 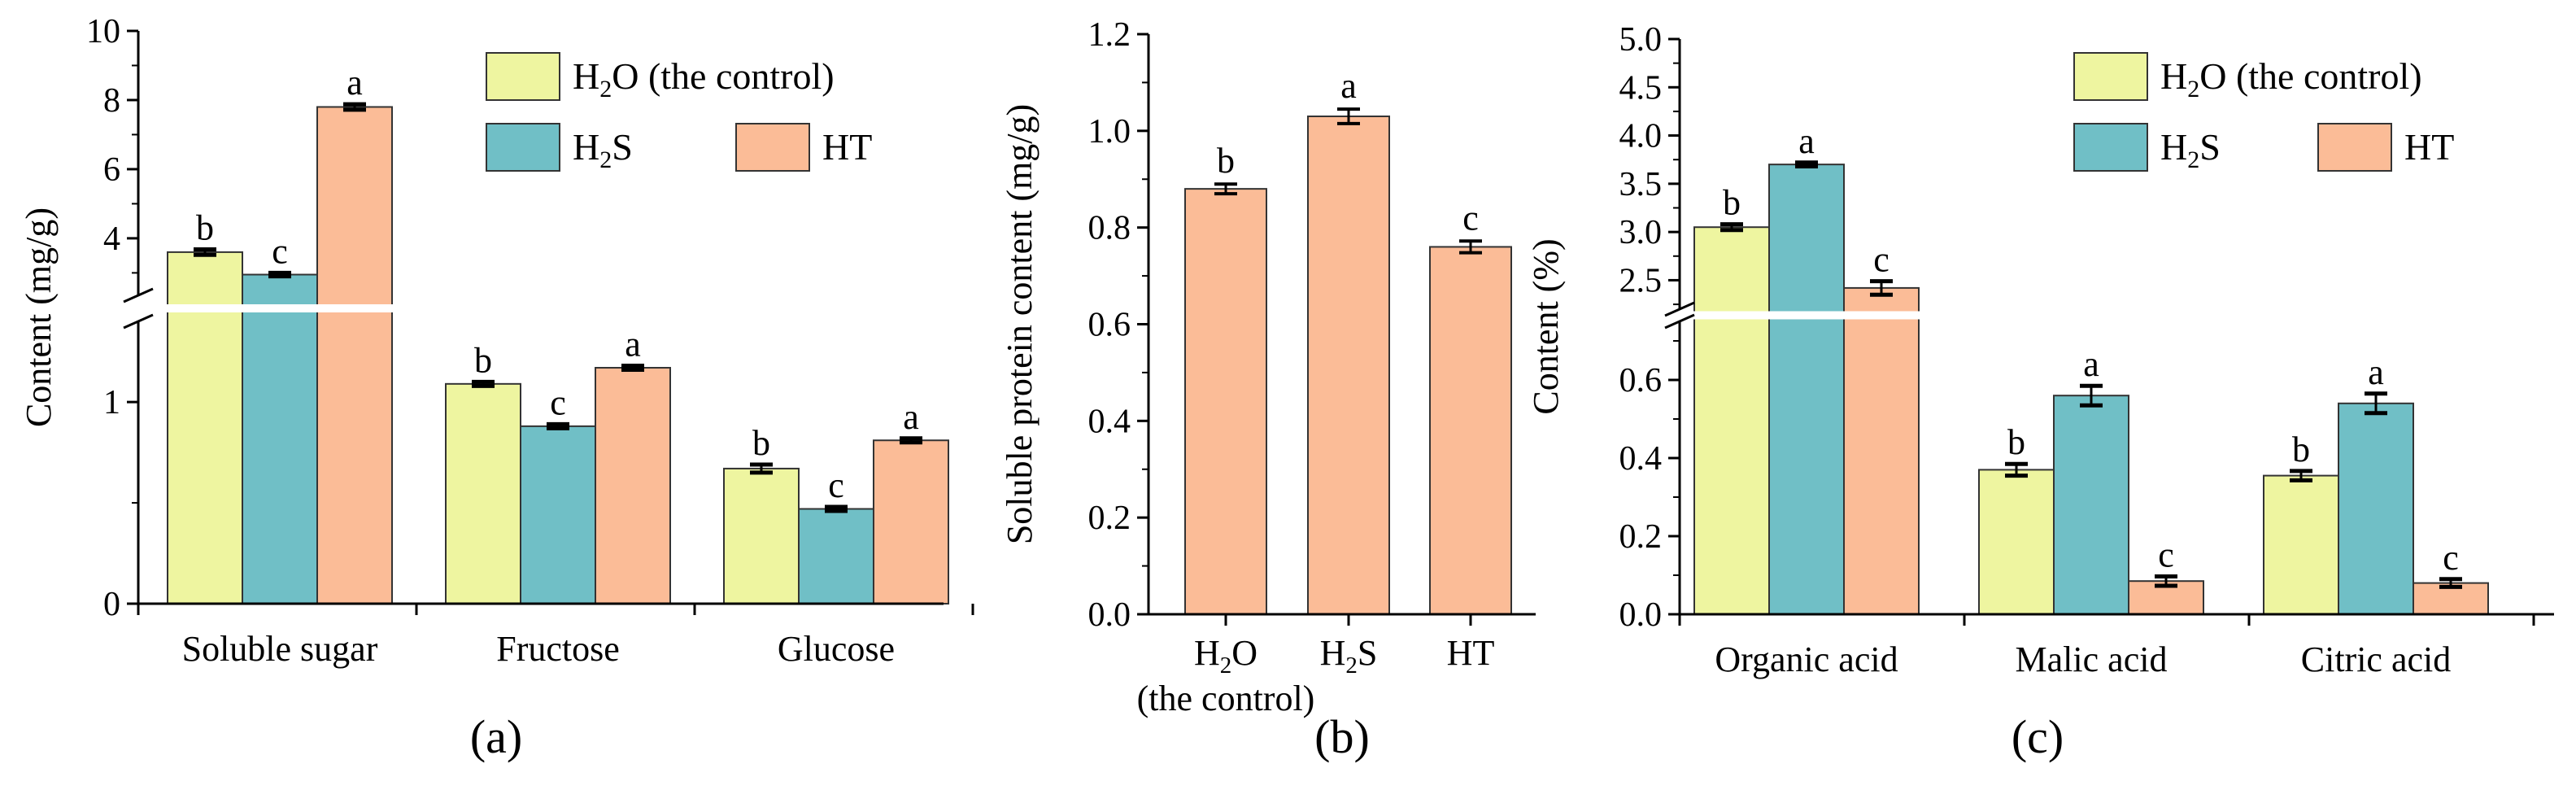 What do you see at coordinates (1471, 653) in the screenshot?
I see `category-label: HT` at bounding box center [1471, 653].